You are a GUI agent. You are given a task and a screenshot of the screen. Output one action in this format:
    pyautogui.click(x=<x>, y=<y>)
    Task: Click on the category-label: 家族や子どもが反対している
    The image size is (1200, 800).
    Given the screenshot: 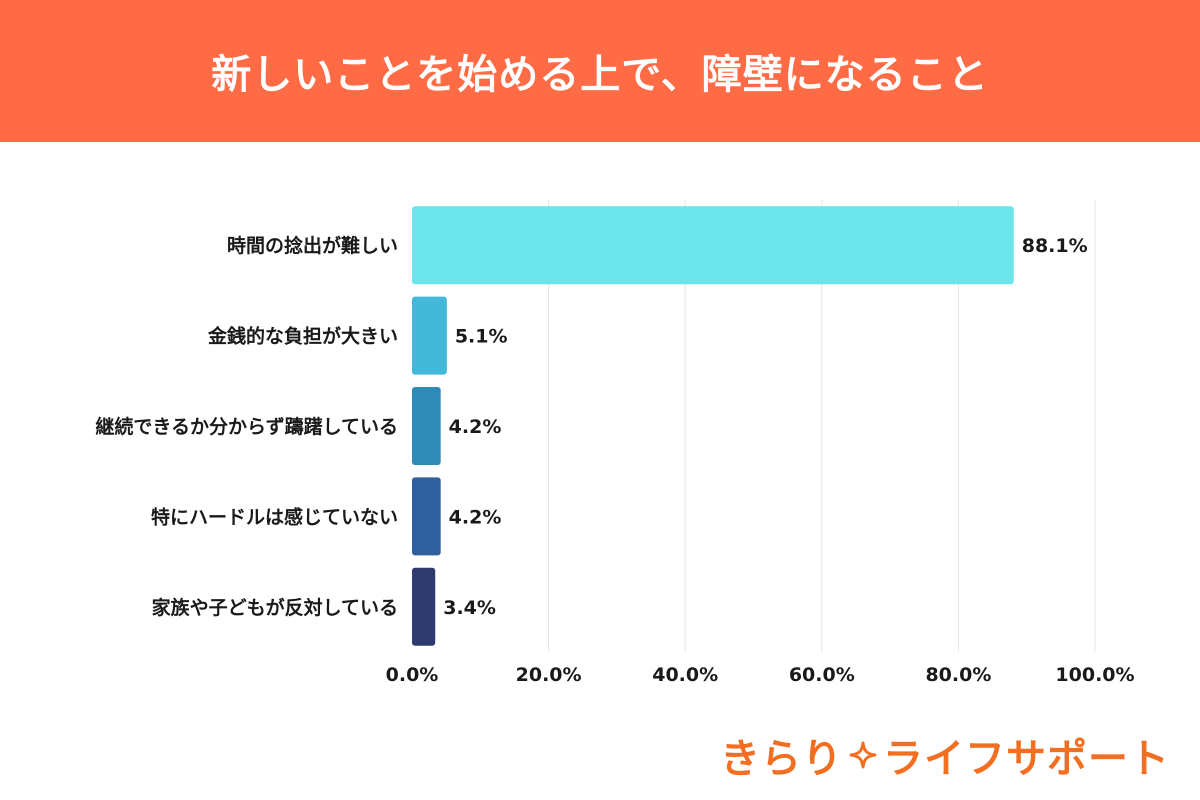 What is the action you would take?
    pyautogui.click(x=275, y=607)
    